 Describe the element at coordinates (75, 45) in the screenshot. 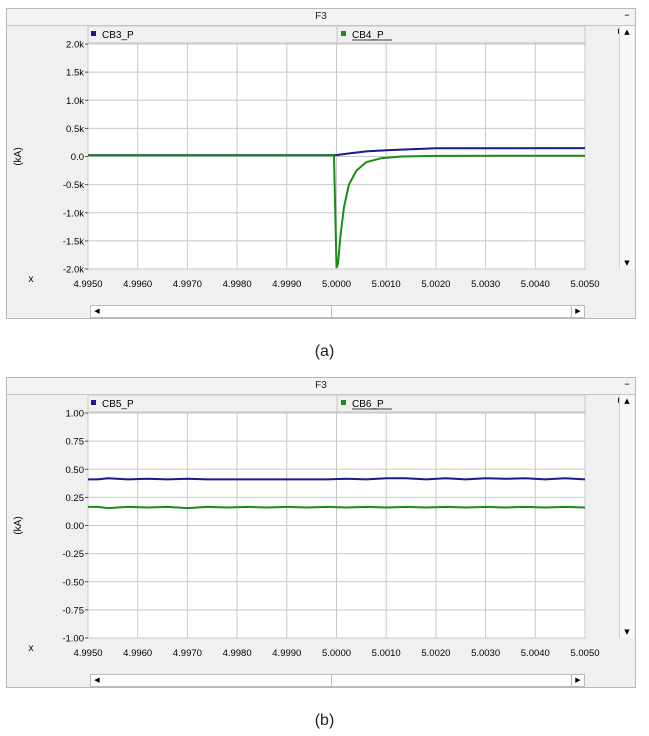

I see `y-tick-label: 2.0k` at that location.